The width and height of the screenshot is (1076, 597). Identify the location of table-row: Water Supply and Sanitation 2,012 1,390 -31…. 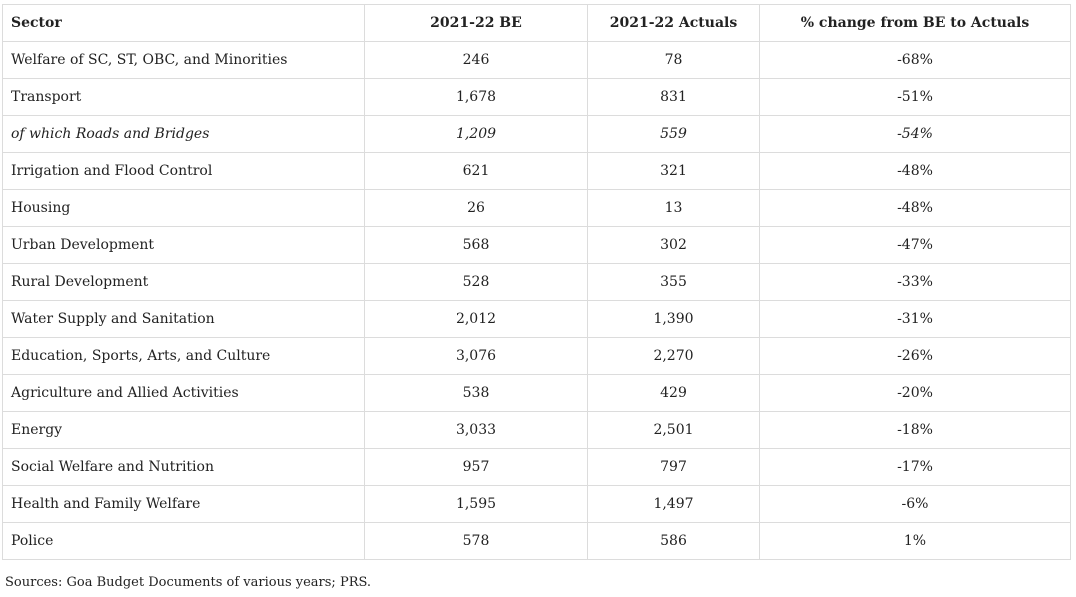
(536, 319).